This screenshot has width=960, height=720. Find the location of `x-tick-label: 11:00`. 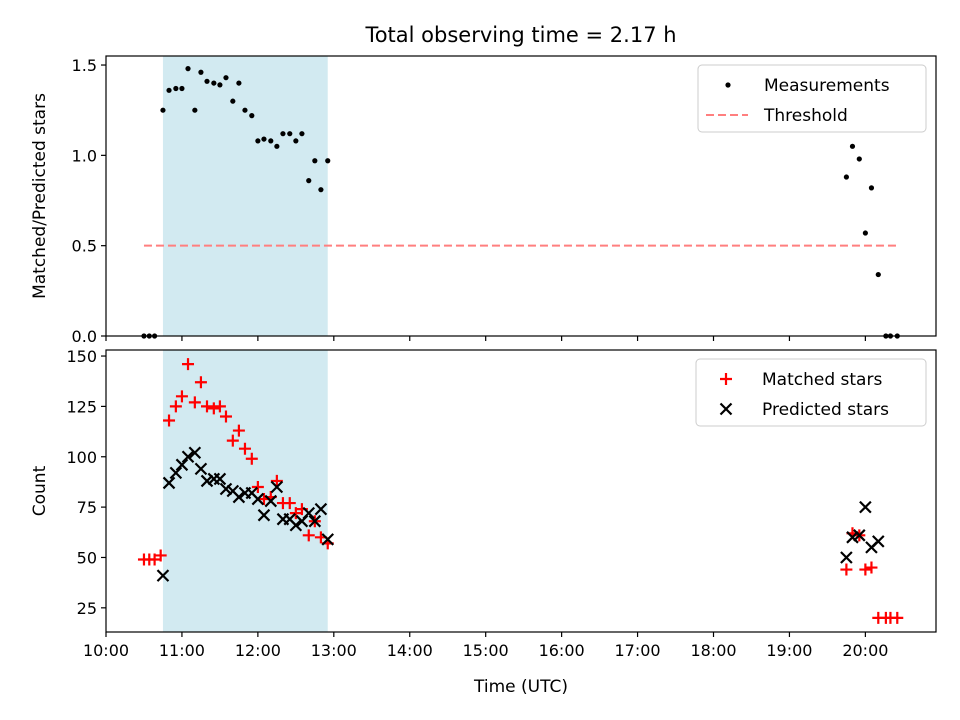

x-tick-label: 11:00 is located at coordinates (182, 650).